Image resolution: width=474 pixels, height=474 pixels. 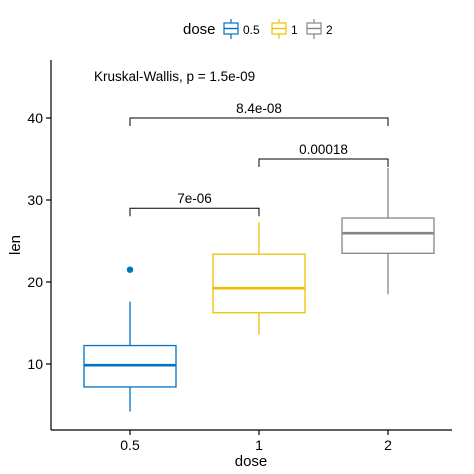 What do you see at coordinates (130, 339) in the screenshot?
I see `box-group-0.5` at bounding box center [130, 339].